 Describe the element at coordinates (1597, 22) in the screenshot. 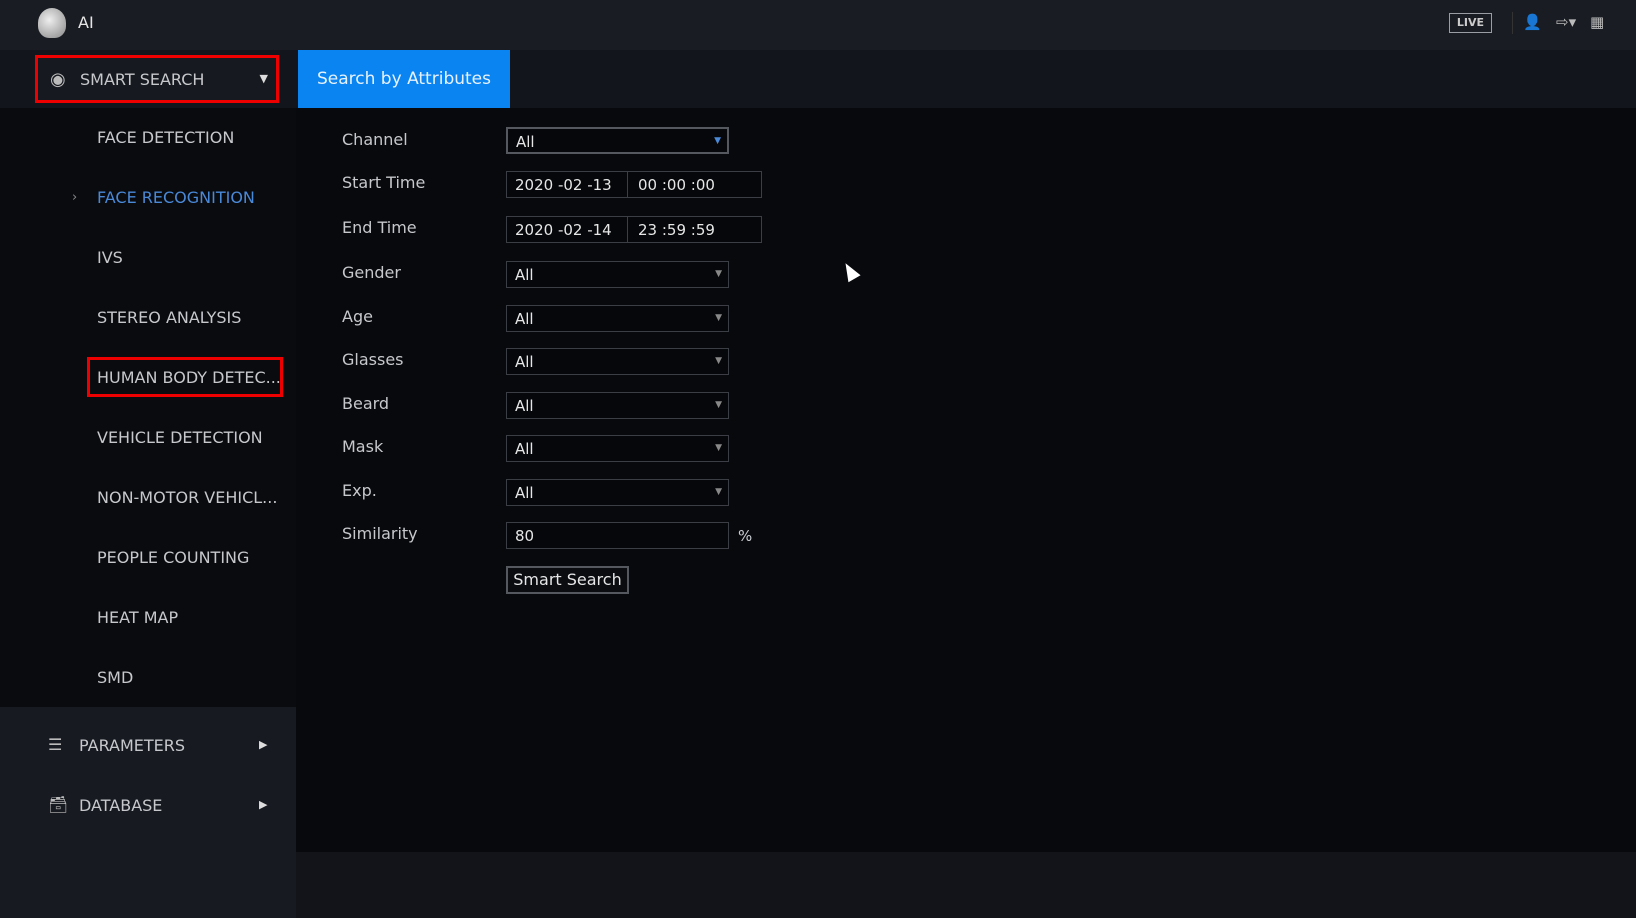

I see `grid-icon: ▦` at that location.